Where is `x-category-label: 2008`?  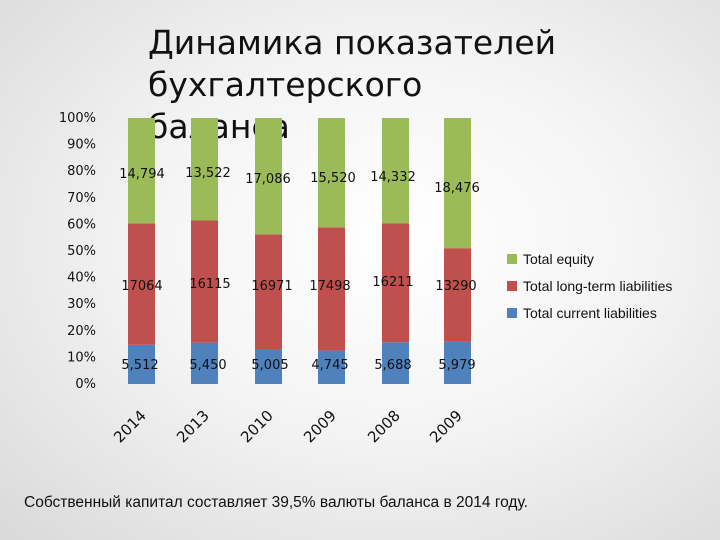 x-category-label: 2008 is located at coordinates (384, 427).